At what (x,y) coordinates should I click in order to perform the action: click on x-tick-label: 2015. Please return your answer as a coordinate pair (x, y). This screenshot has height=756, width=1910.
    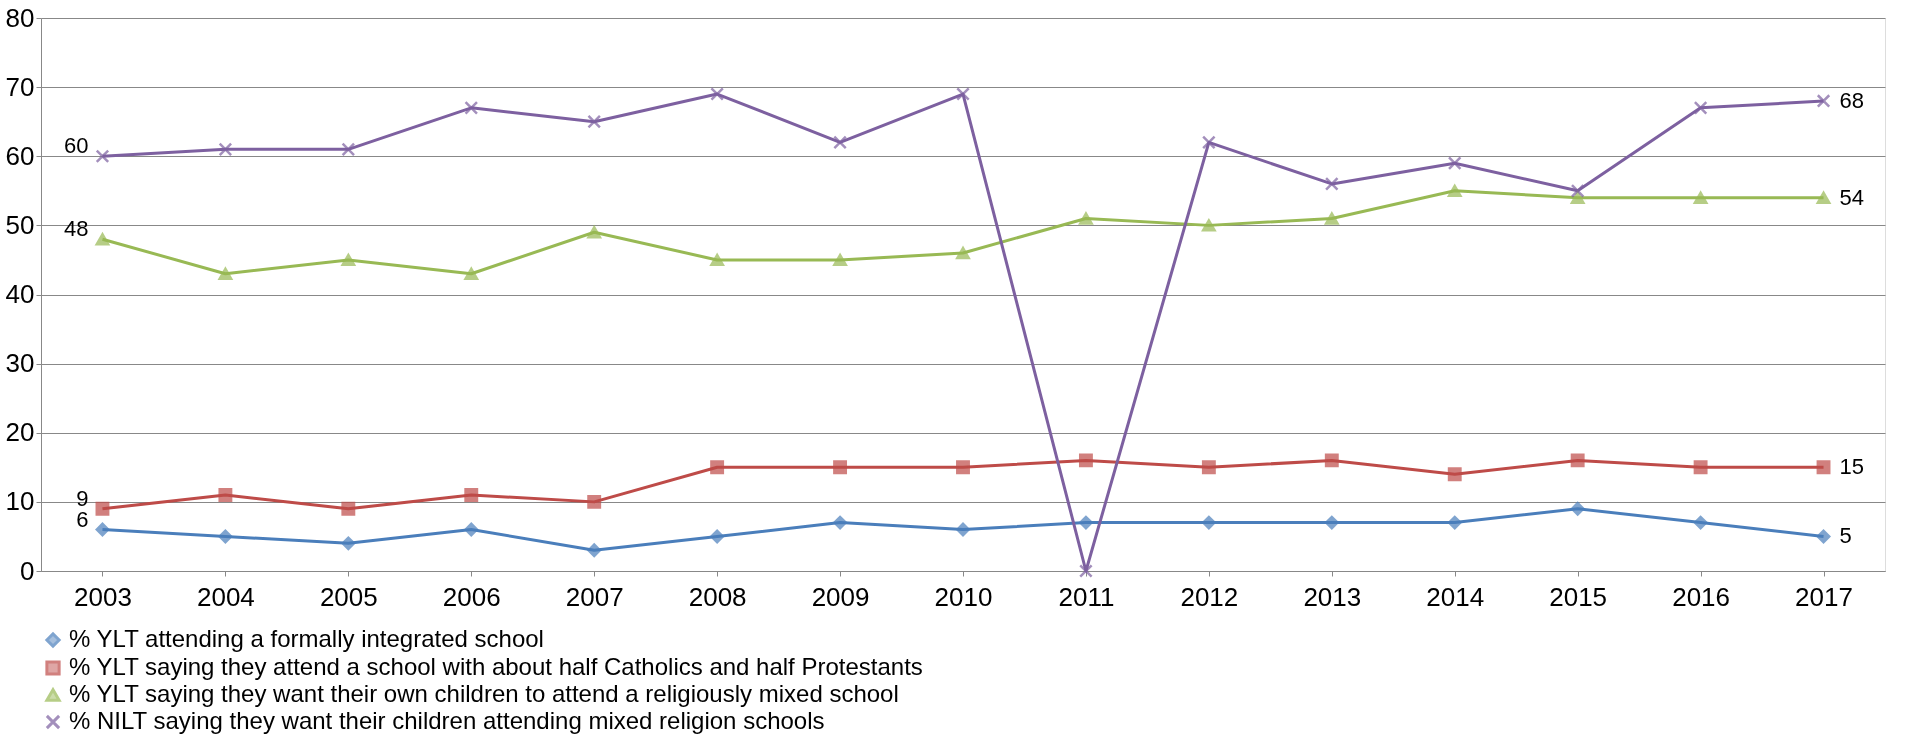
    Looking at the image, I should click on (1578, 596).